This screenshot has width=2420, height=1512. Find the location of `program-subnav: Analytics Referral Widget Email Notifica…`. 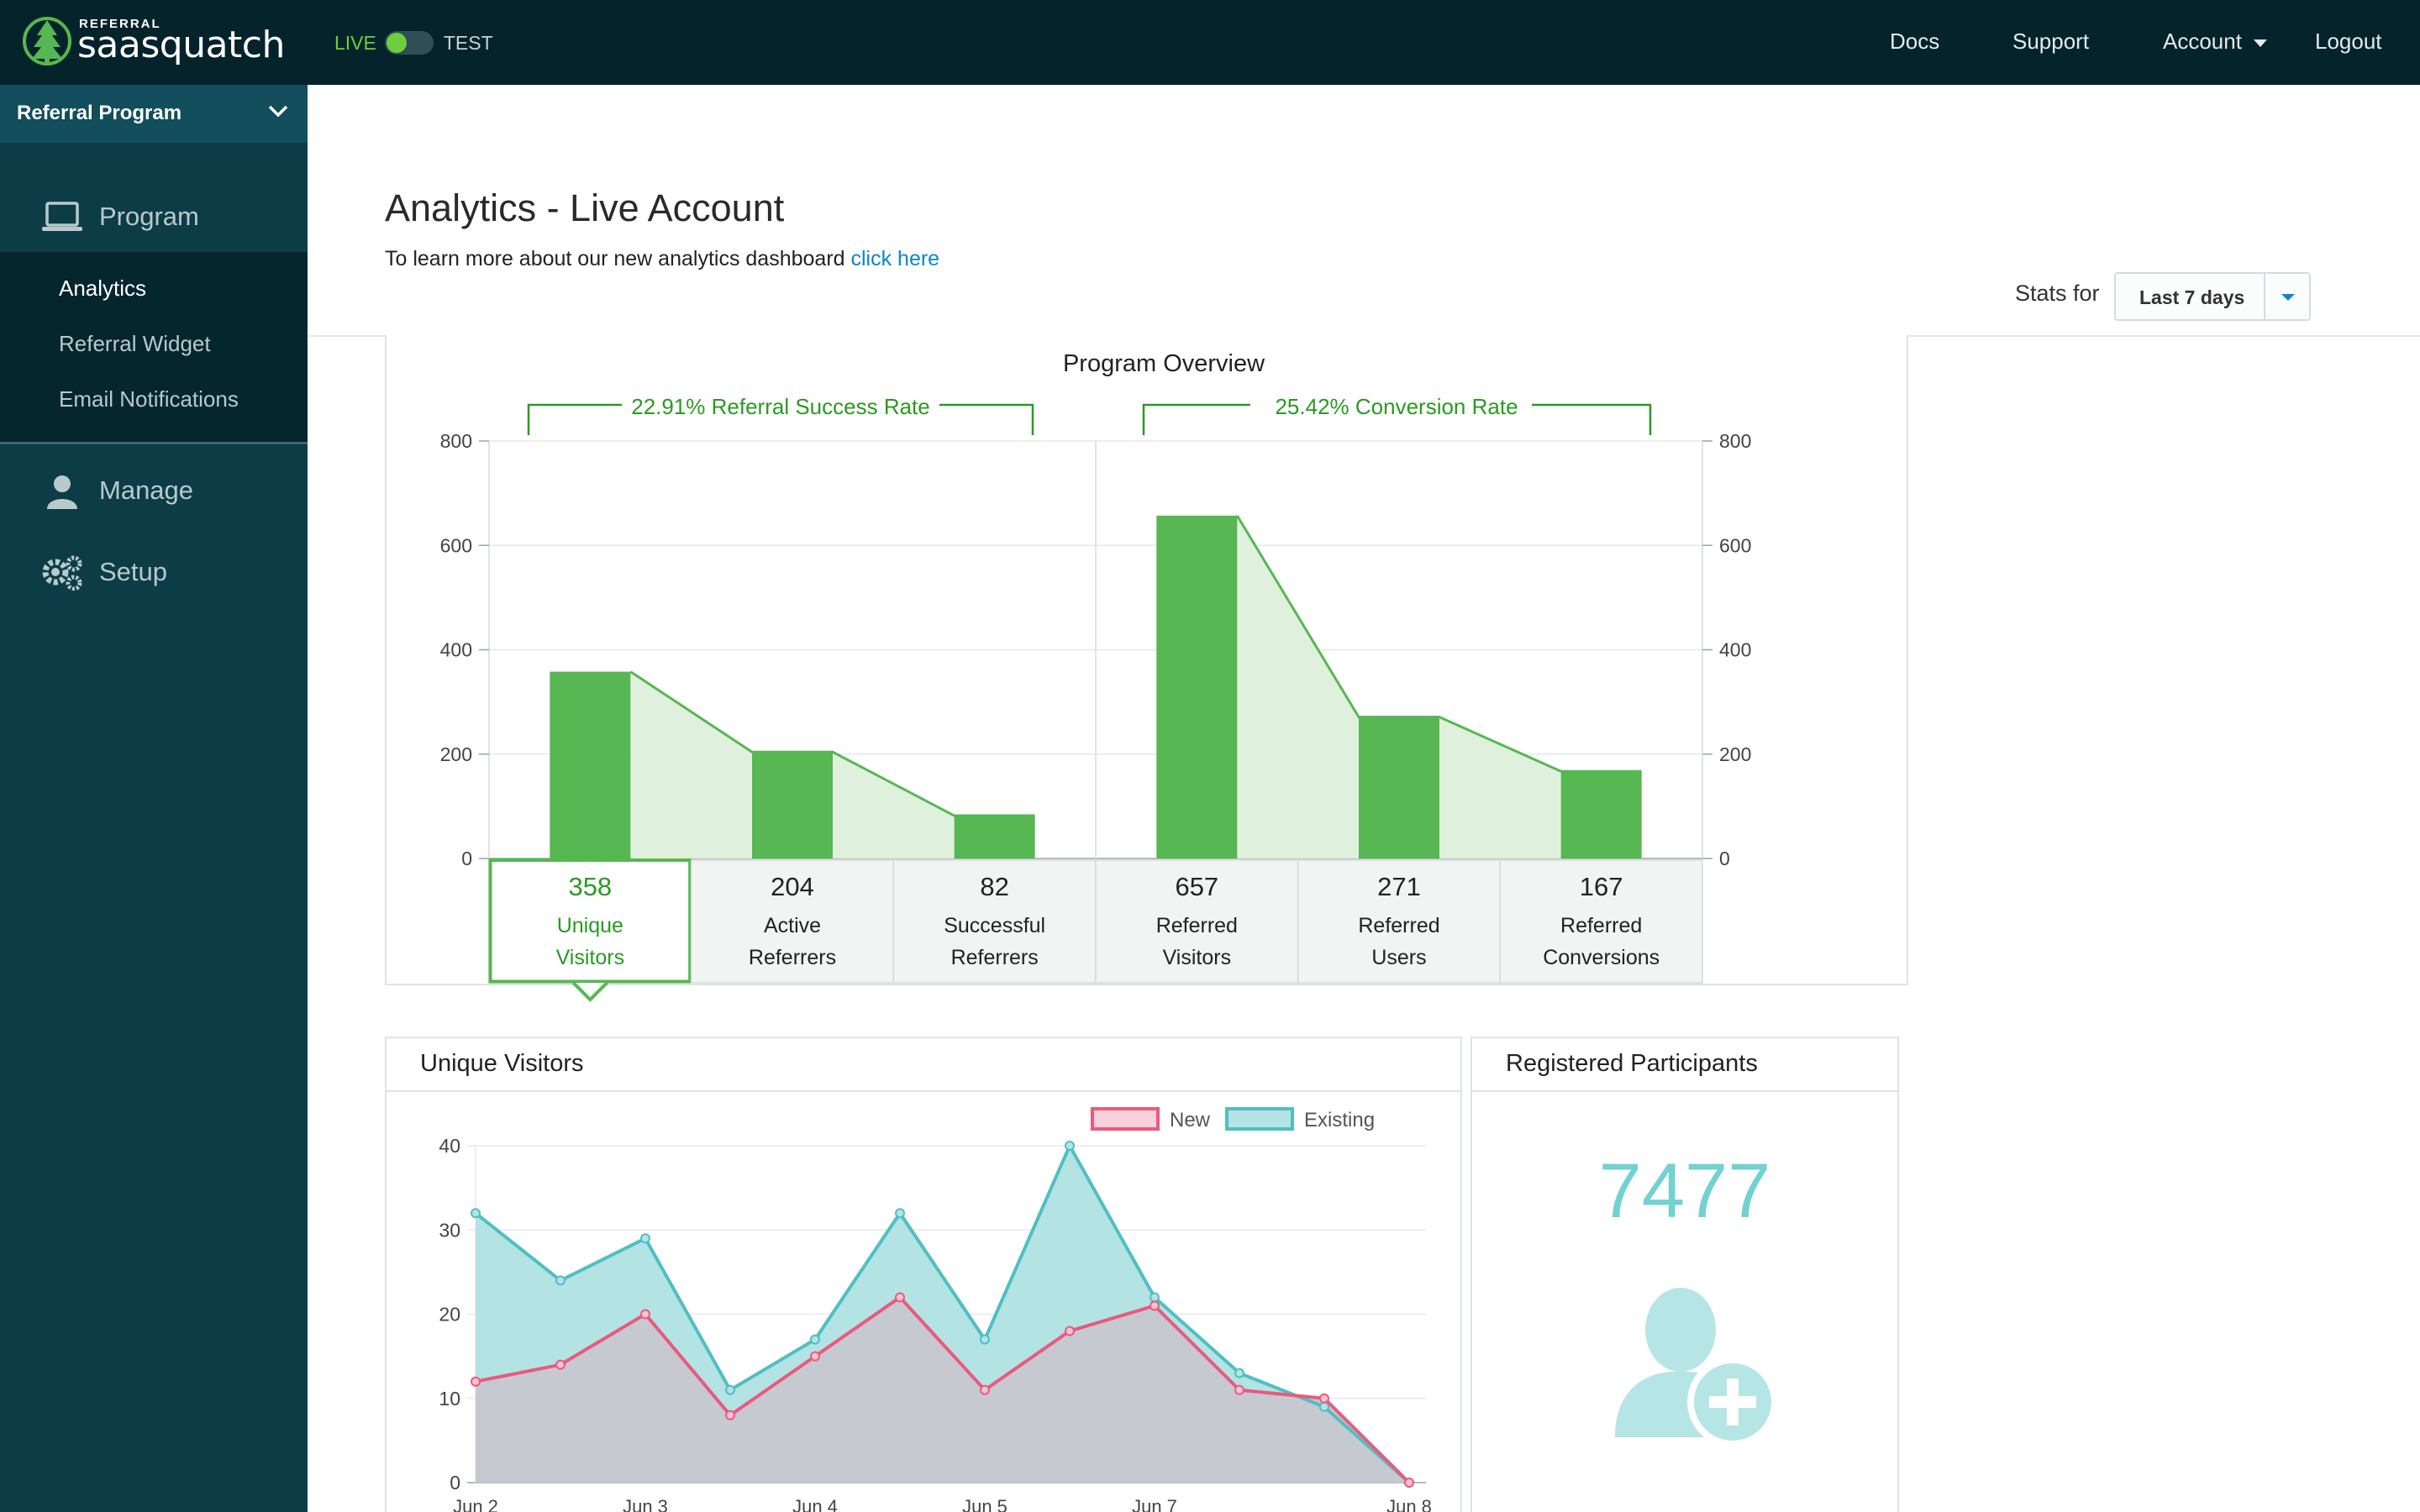

program-subnav: Analytics Referral Widget Email Notifica… is located at coordinates (154, 347).